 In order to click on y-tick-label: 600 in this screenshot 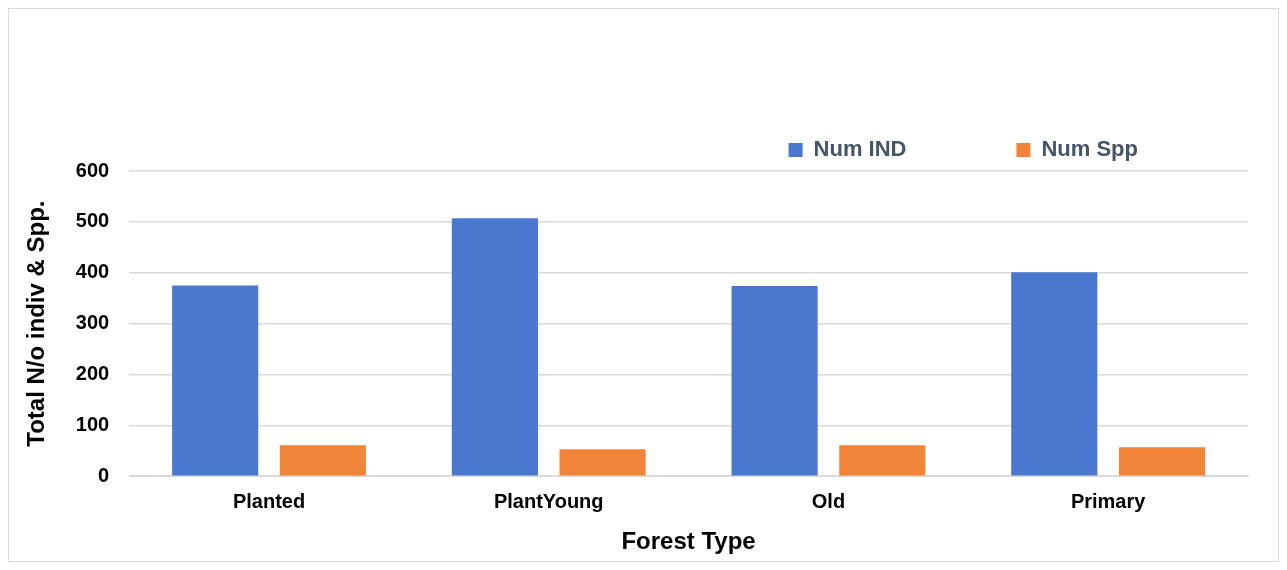, I will do `click(92, 169)`.